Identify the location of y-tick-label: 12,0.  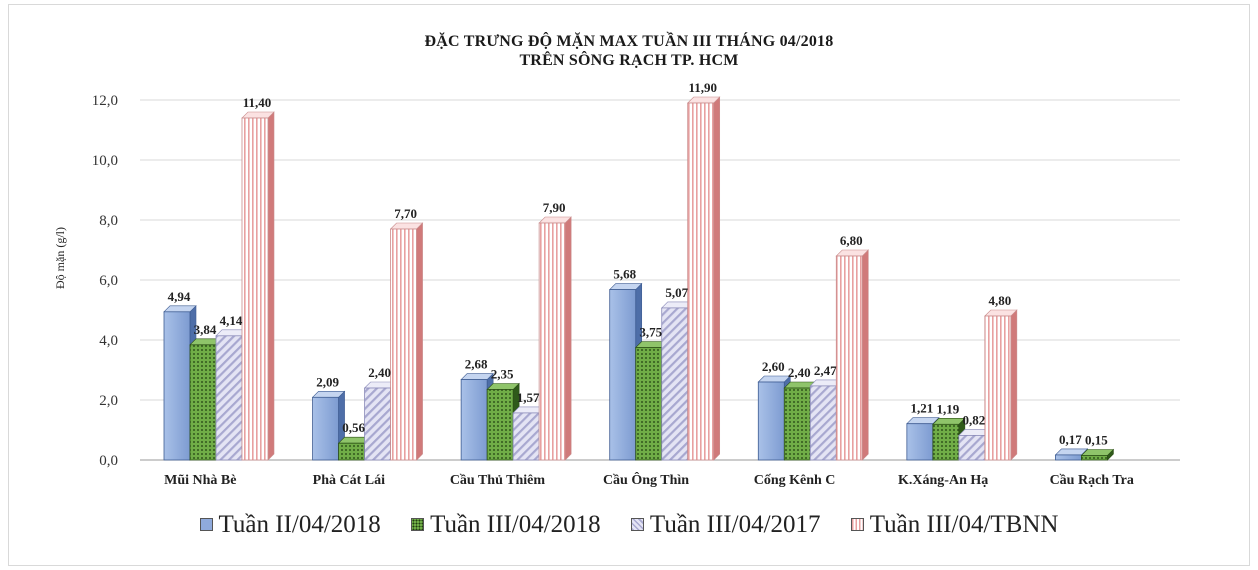
(105, 101).